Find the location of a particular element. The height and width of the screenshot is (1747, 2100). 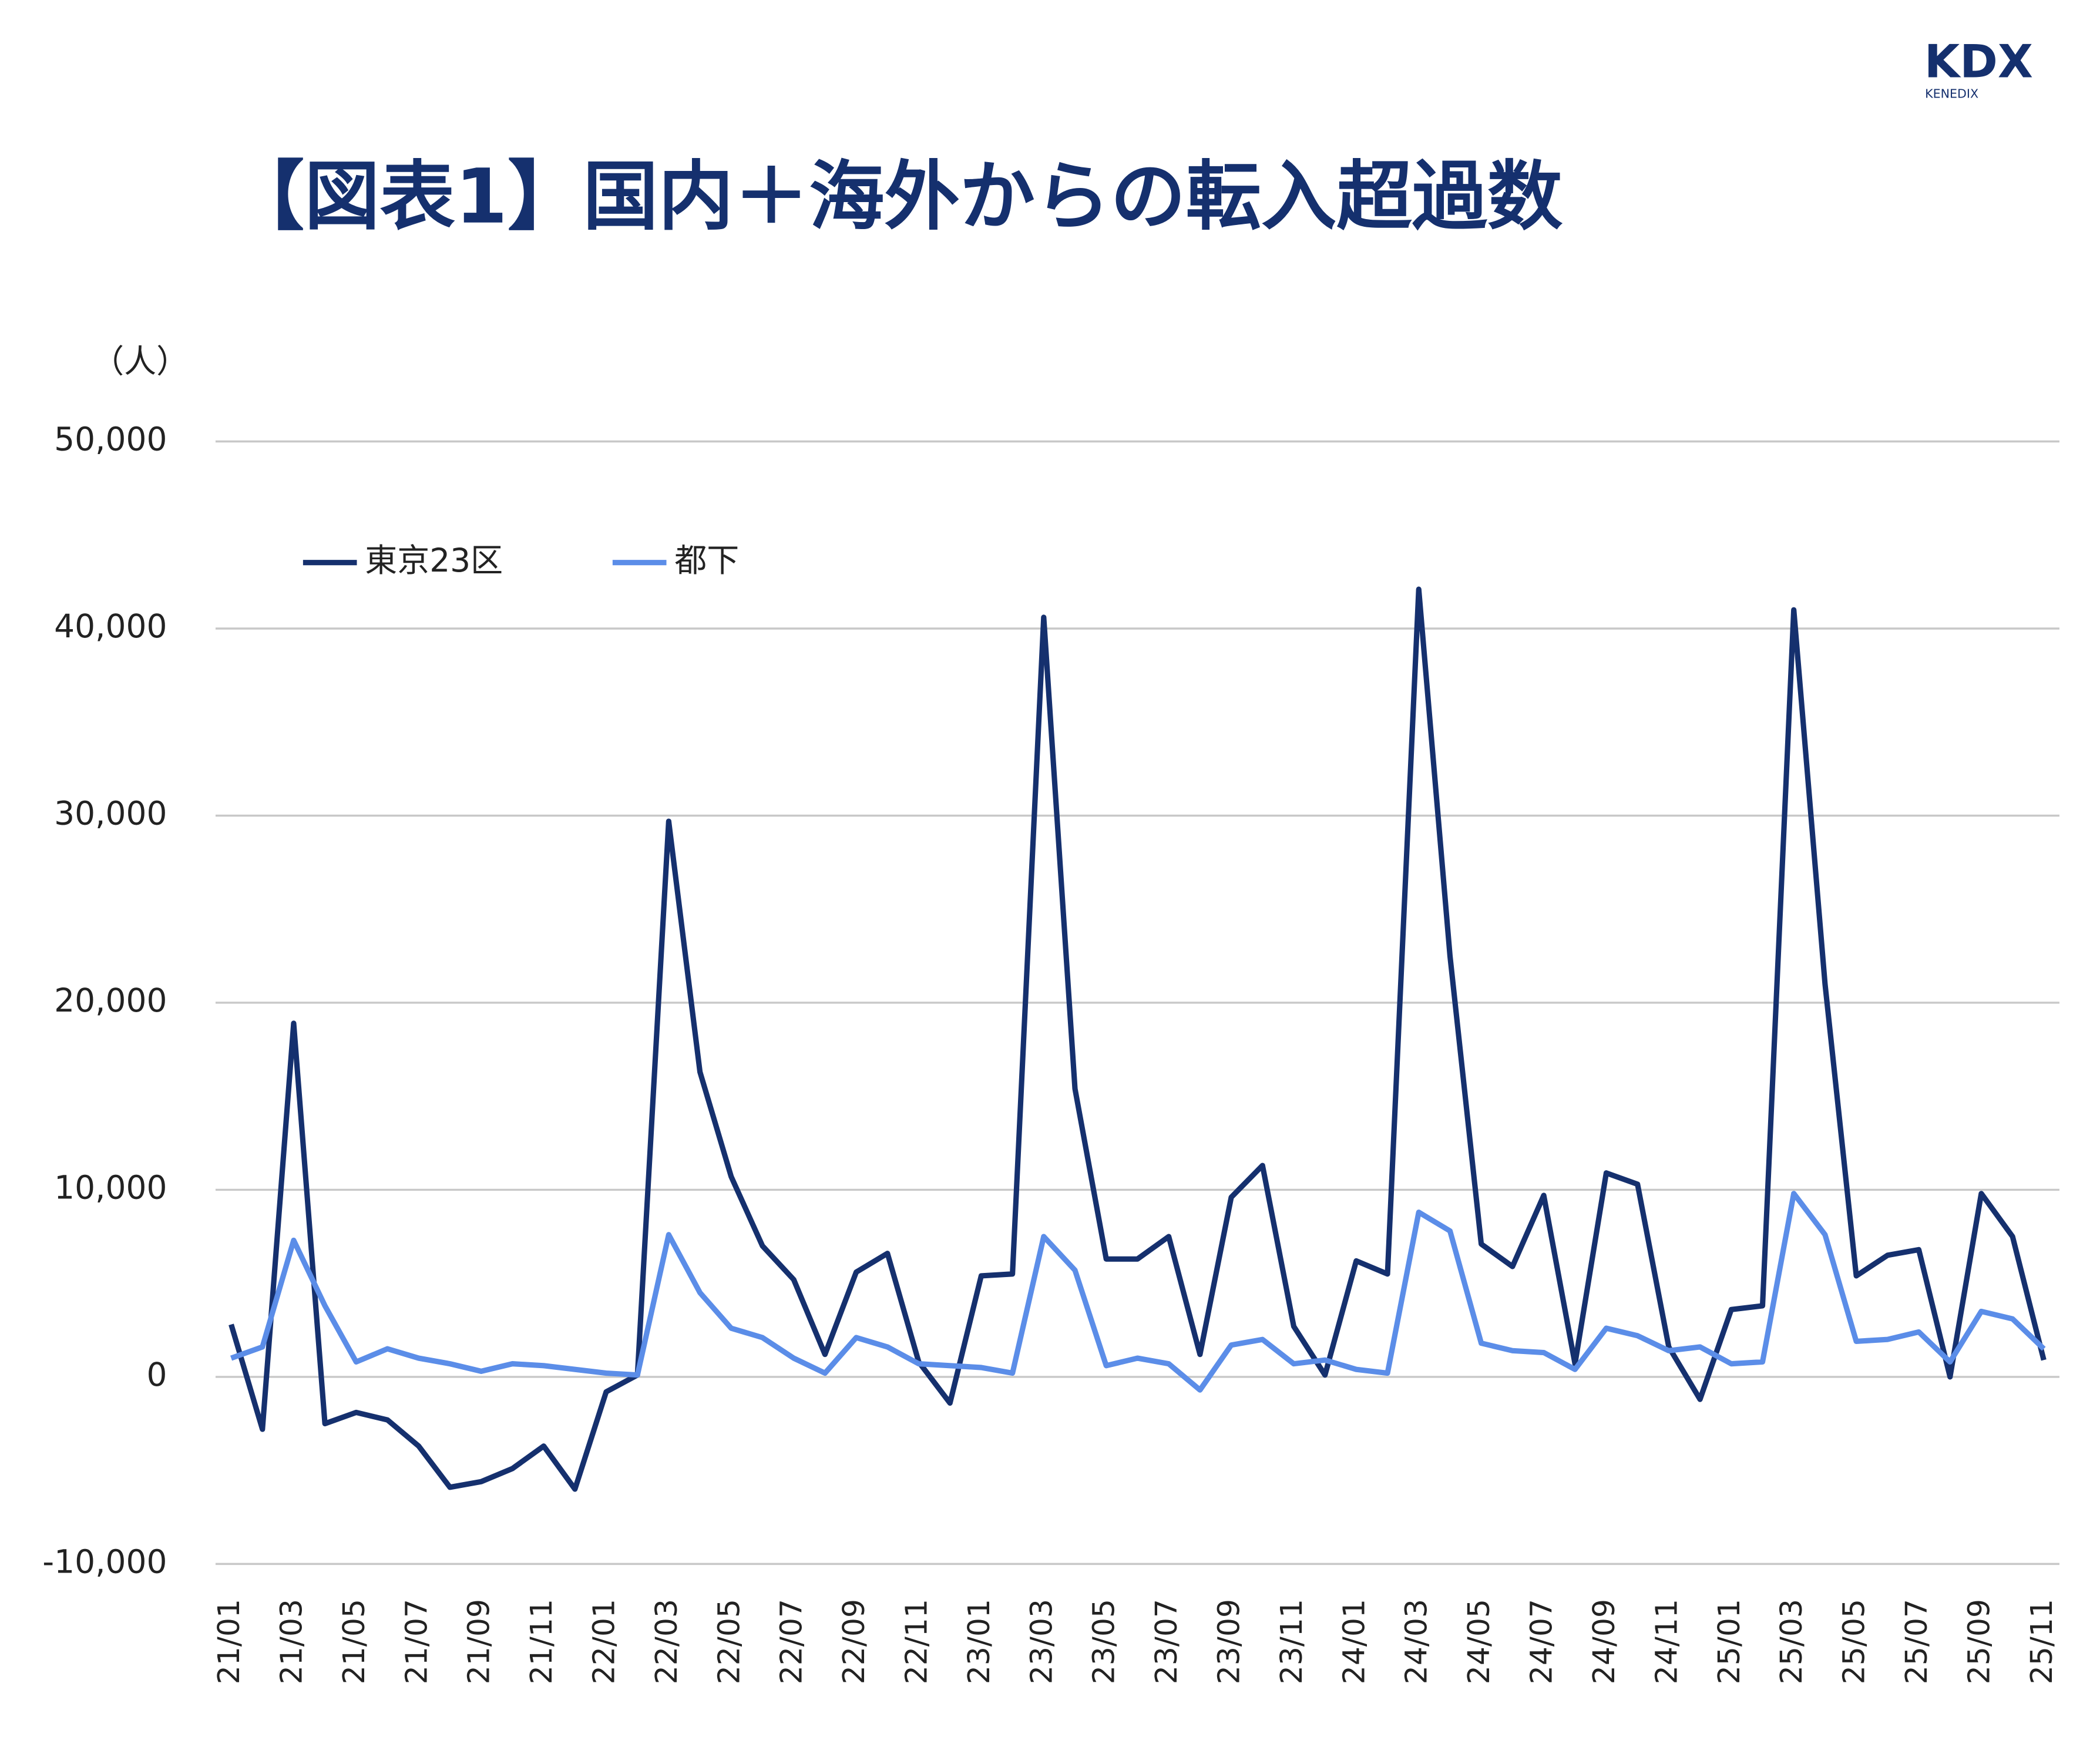

x-tick-label: 25/09 is located at coordinates (1978, 1642).